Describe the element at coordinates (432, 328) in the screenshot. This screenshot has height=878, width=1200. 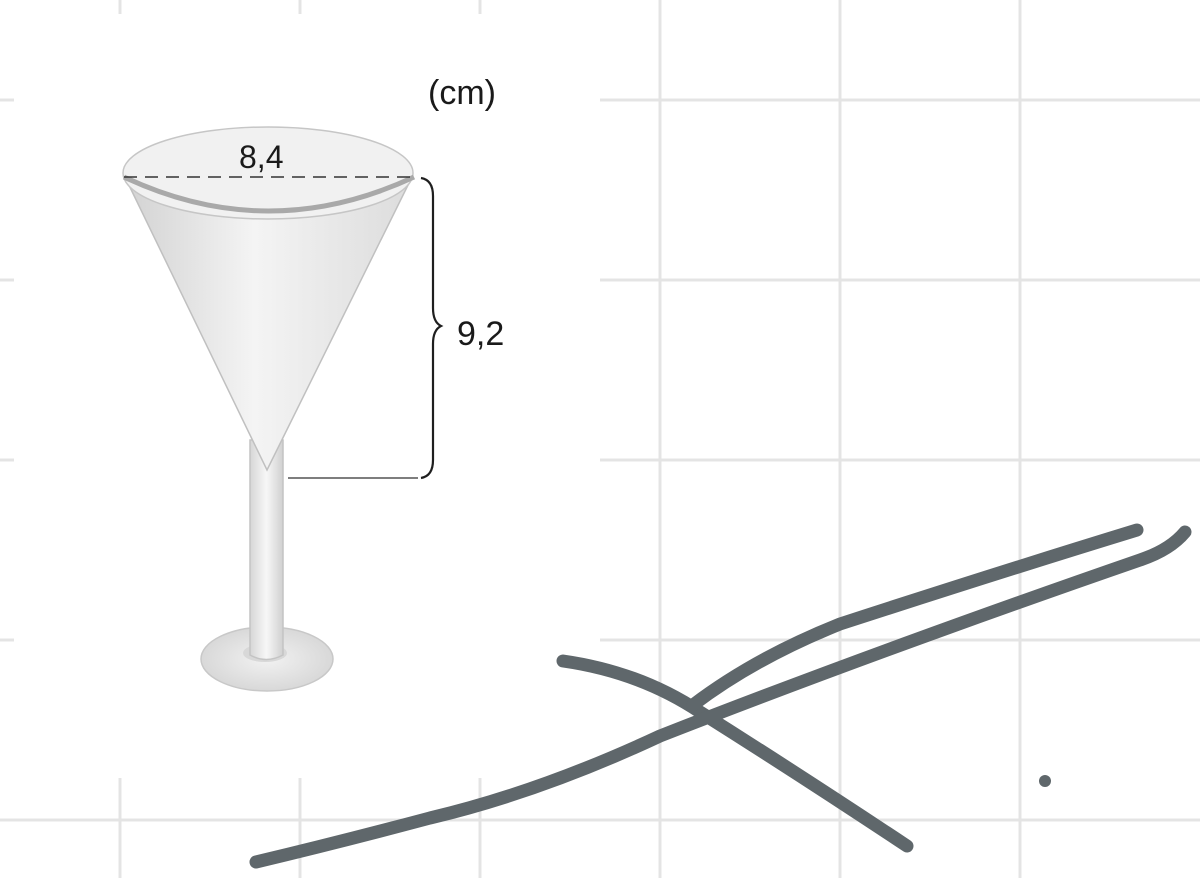
I see `height-brace` at that location.